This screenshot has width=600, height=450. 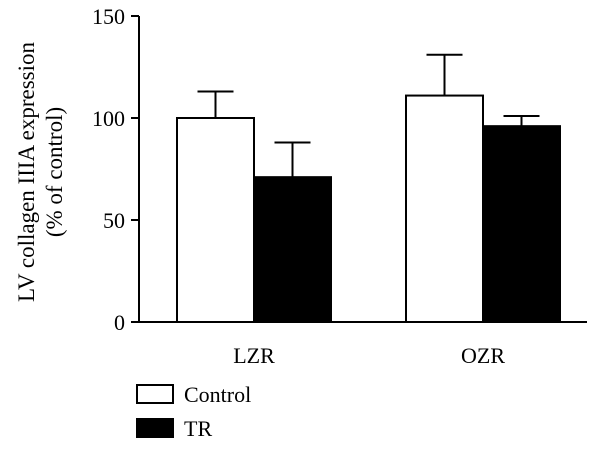 I want to click on legend-label-control: Control, so click(x=217, y=394).